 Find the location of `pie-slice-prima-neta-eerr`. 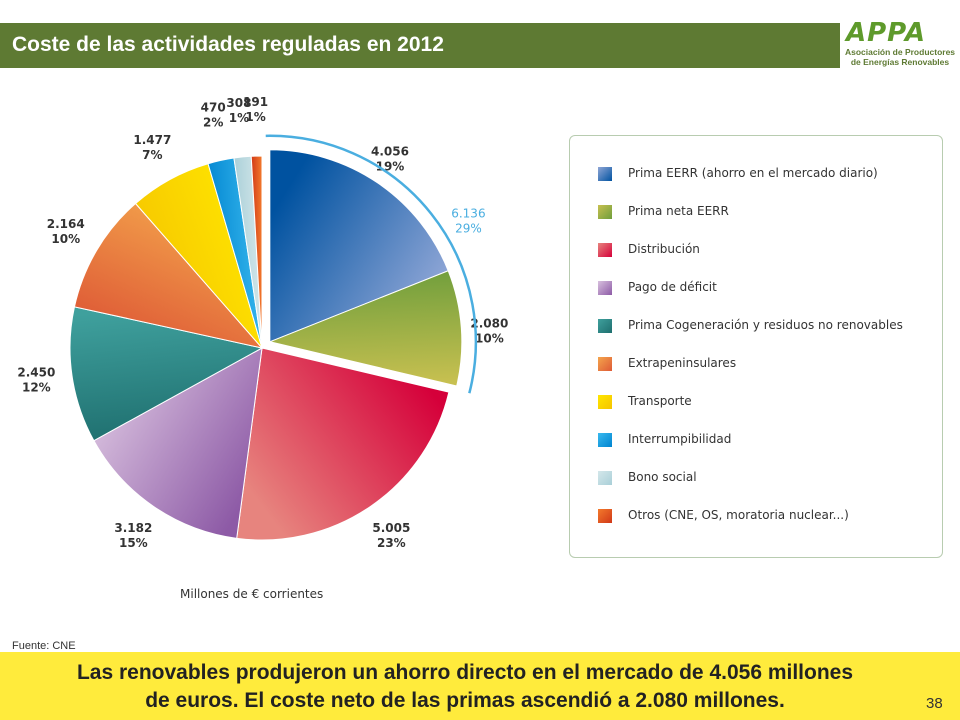

pie-slice-prima-neta-eerr is located at coordinates (365, 328).